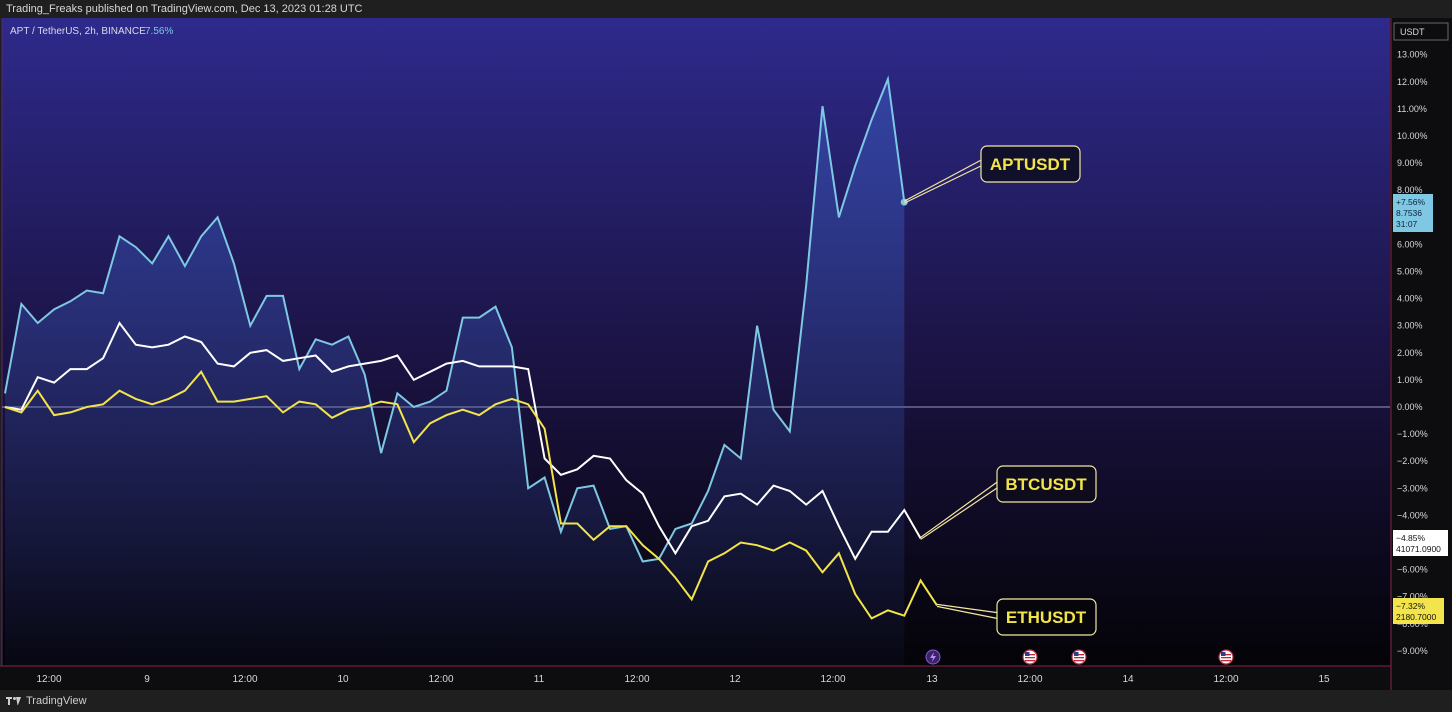 The height and width of the screenshot is (712, 1452). Describe the element at coordinates (1407, 224) in the screenshot. I see `aptusdt-badge-countdown: 31:07` at that location.